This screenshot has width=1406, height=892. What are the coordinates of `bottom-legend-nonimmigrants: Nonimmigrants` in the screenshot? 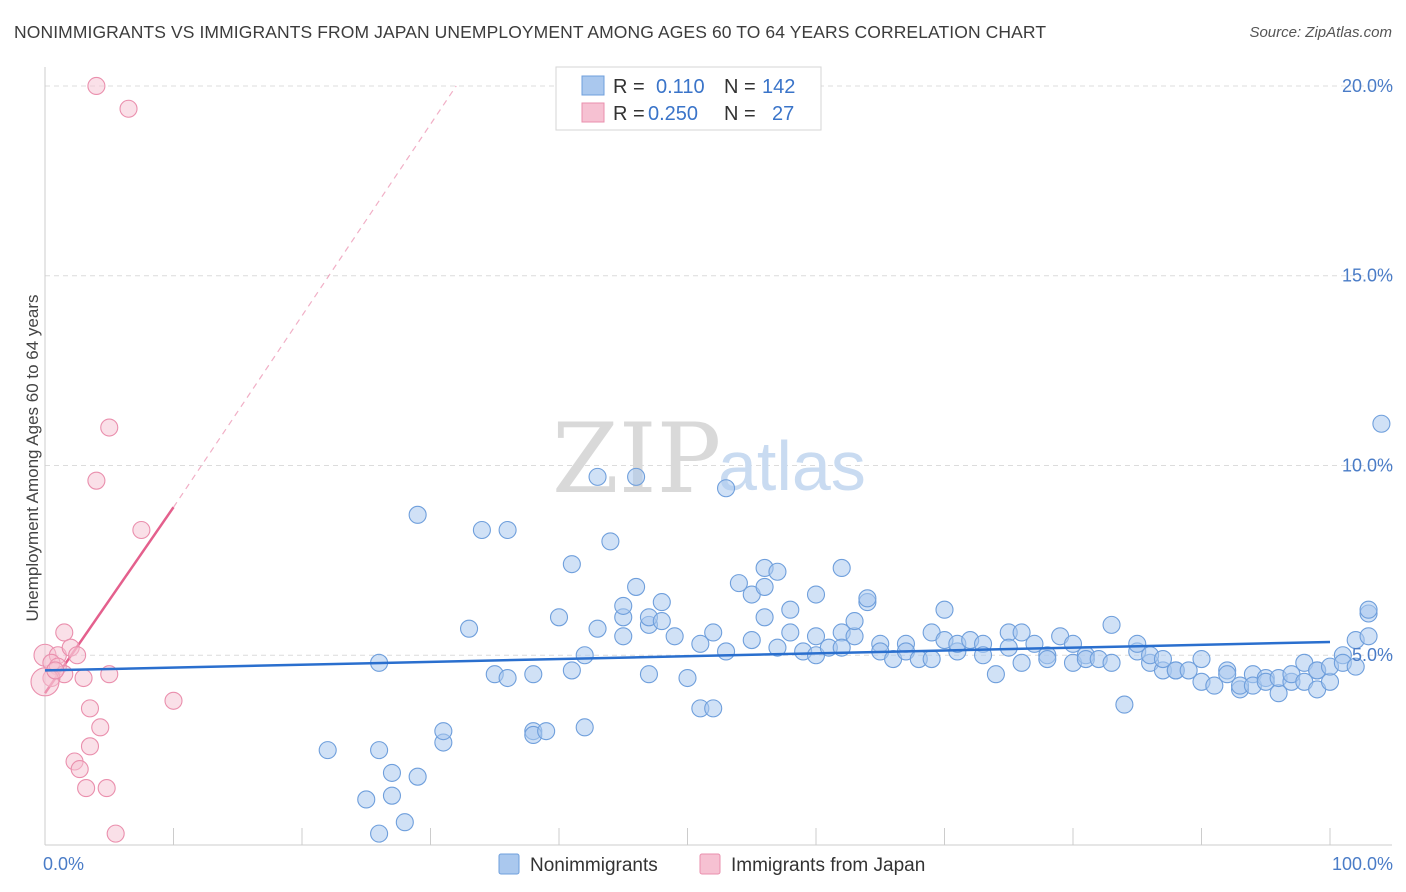 It's located at (594, 865).